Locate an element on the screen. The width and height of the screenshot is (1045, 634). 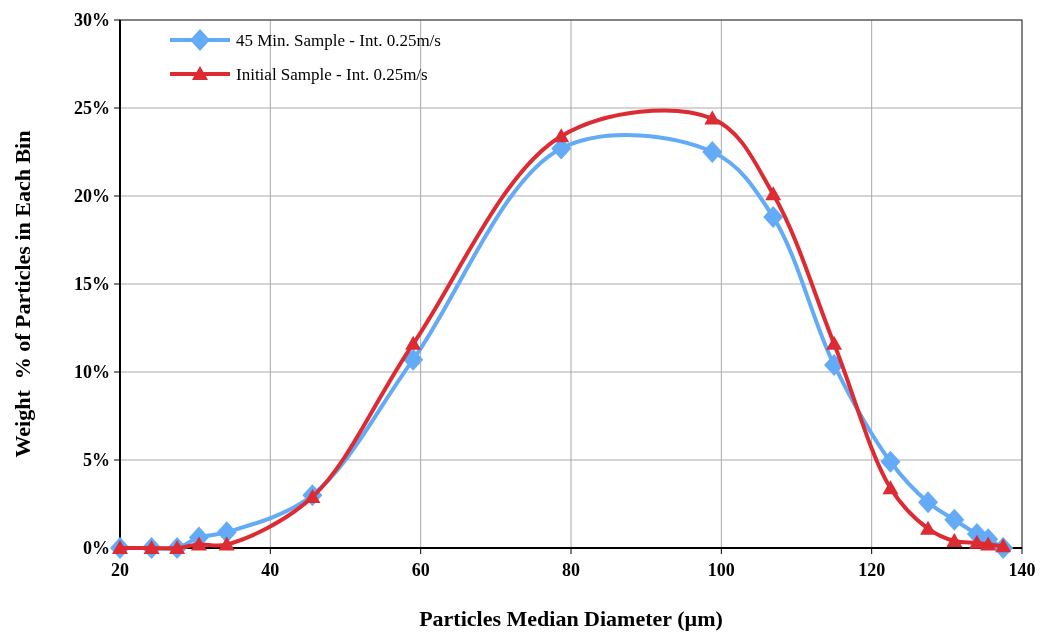
y-tick-label: 20% is located at coordinates (92, 196).